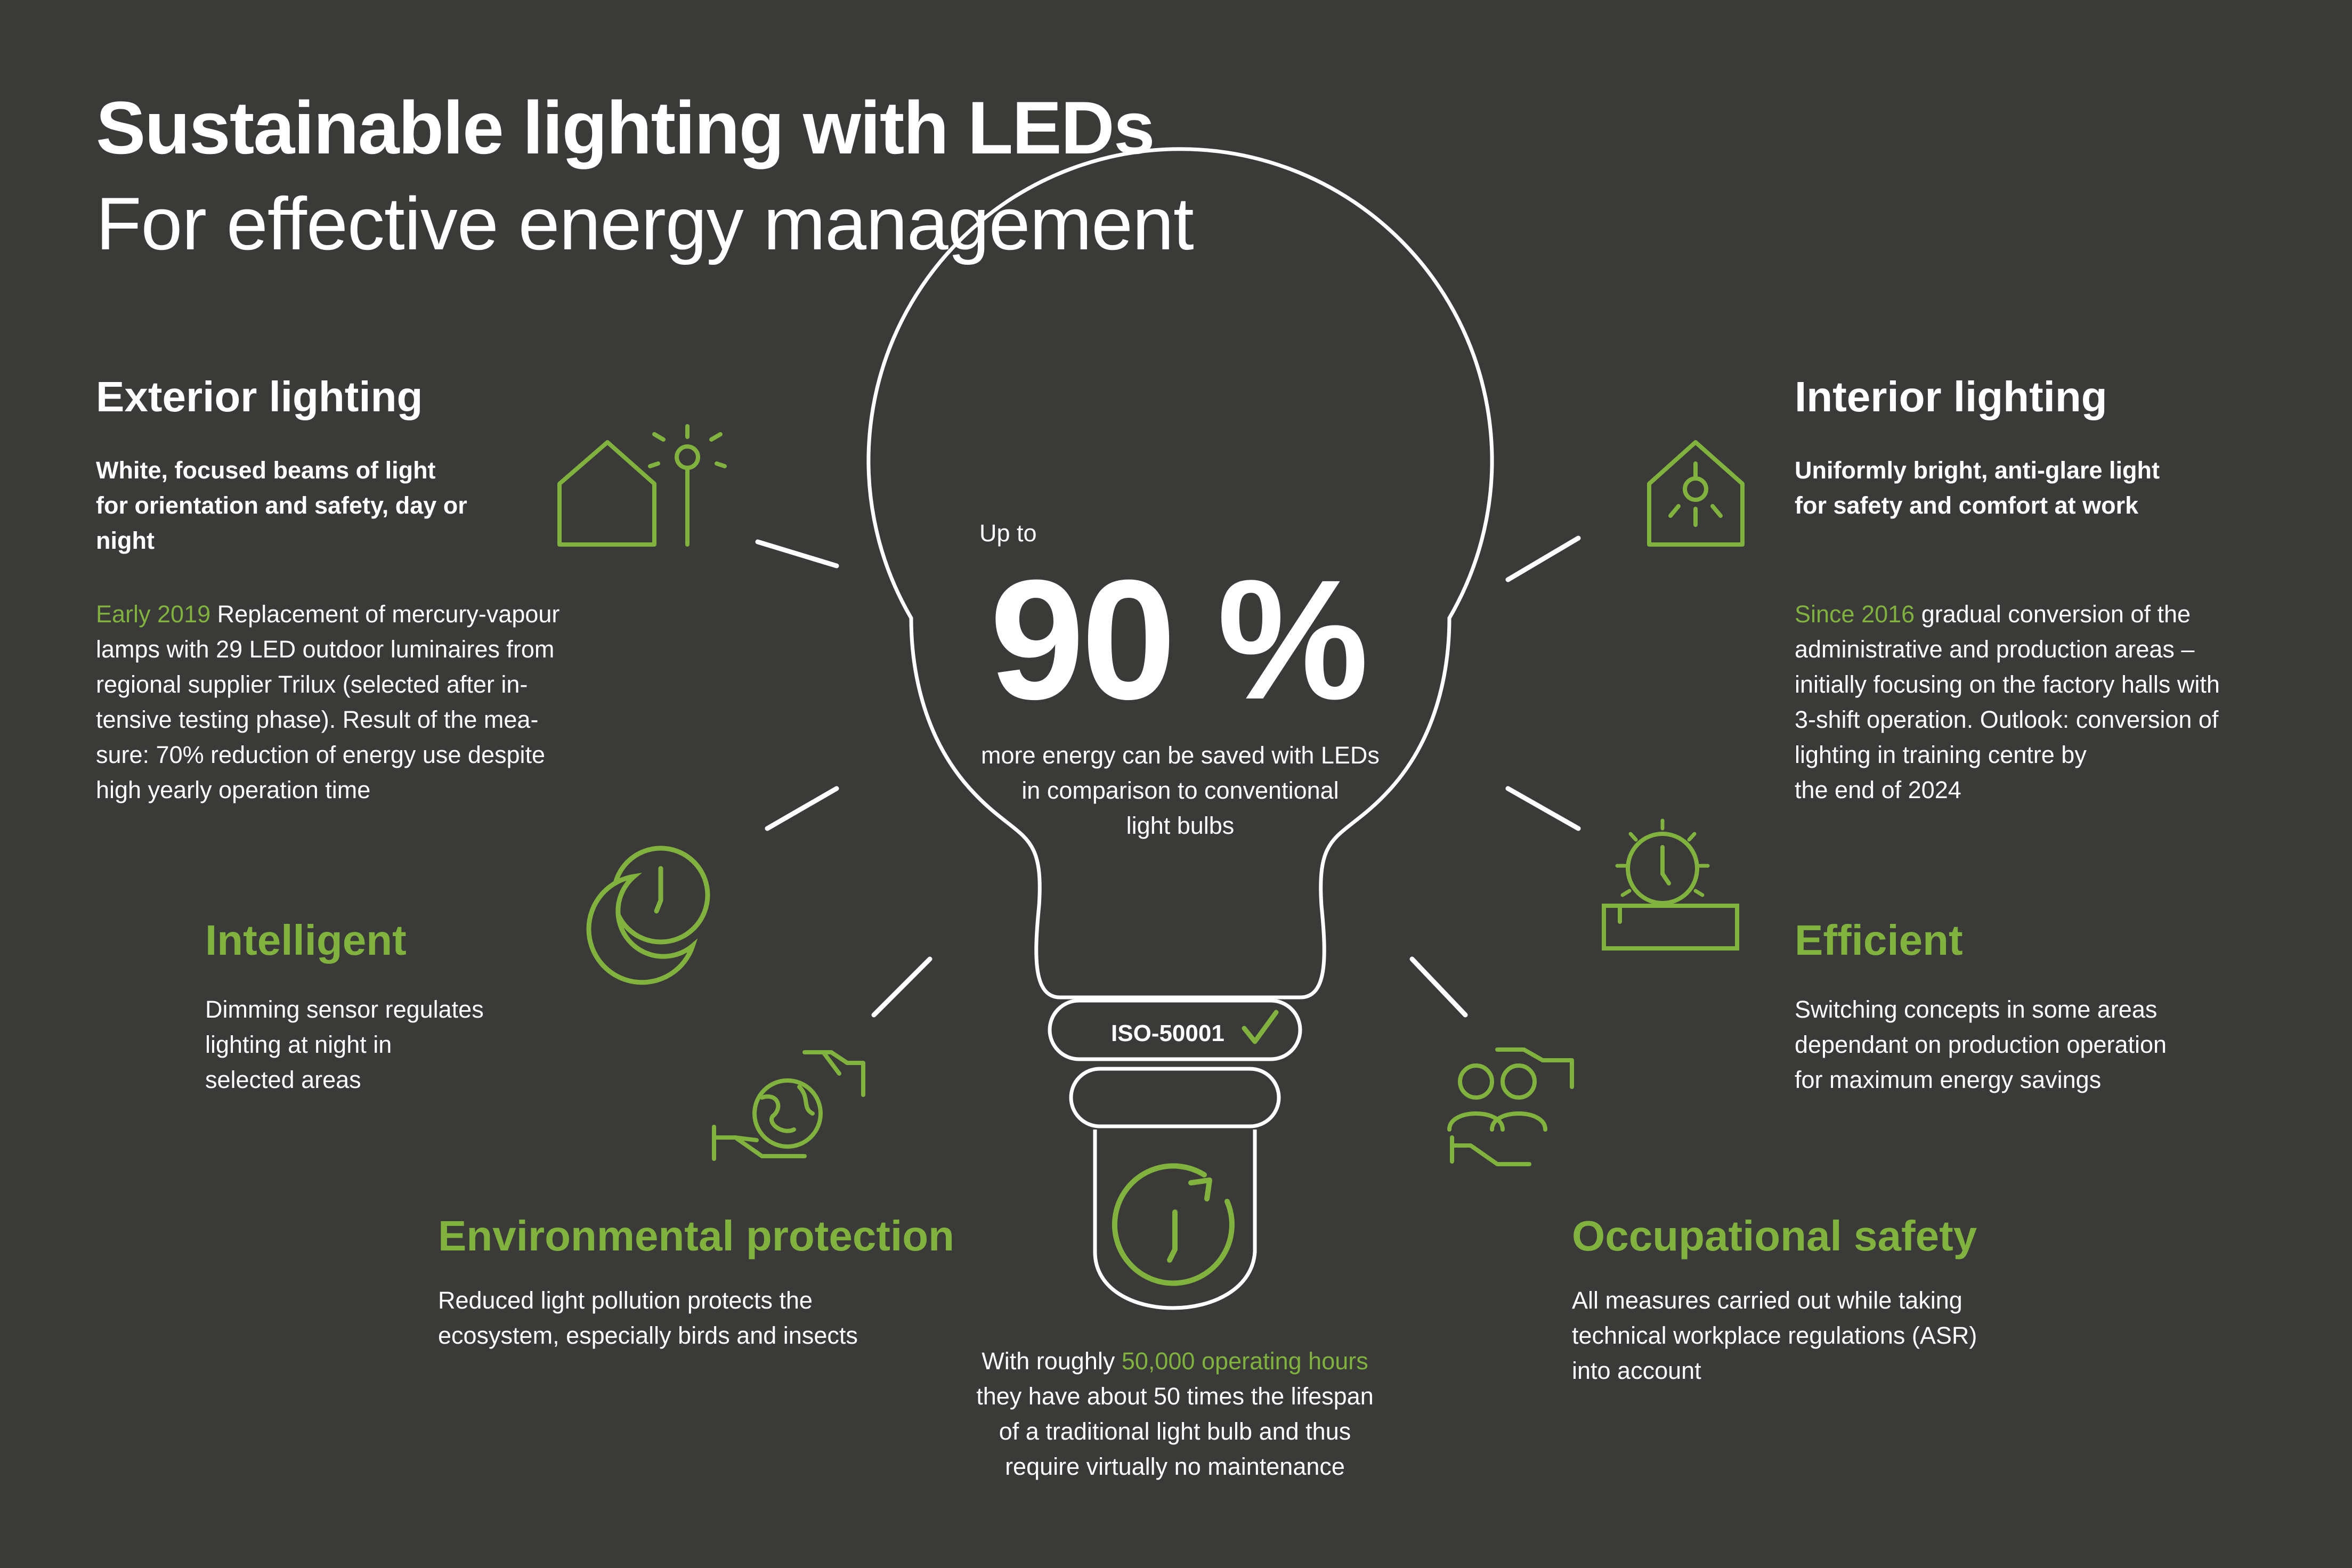 The image size is (2352, 1568). Describe the element at coordinates (1008, 533) in the screenshot. I see `up-to-label: Up to` at that location.